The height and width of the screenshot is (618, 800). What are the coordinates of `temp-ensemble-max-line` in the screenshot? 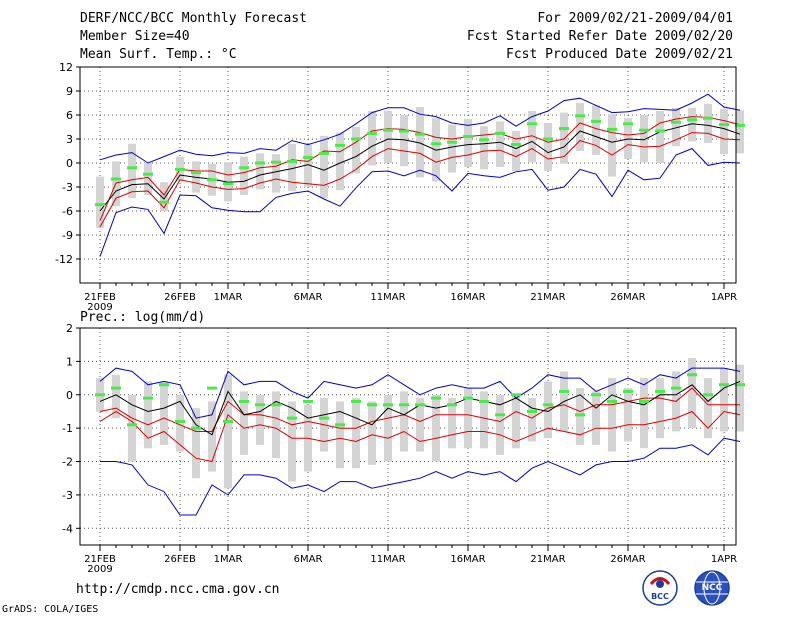 It's located at (420, 128).